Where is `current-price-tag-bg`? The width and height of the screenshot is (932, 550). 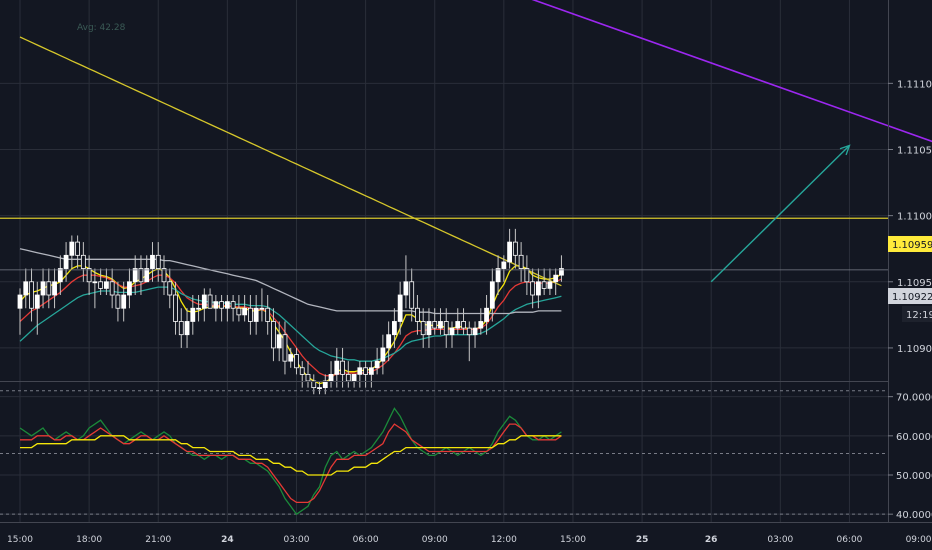 current-price-tag-bg is located at coordinates (910, 244).